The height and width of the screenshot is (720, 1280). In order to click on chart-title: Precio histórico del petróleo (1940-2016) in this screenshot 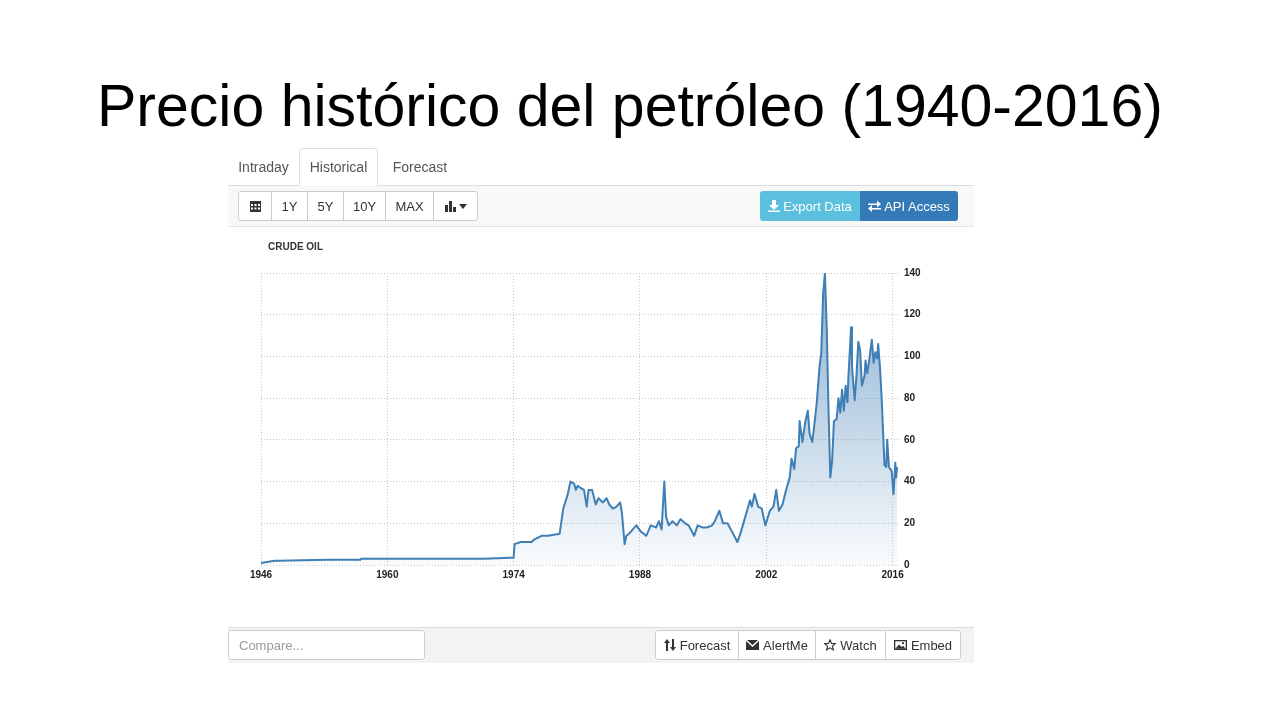, I will do `click(630, 106)`.